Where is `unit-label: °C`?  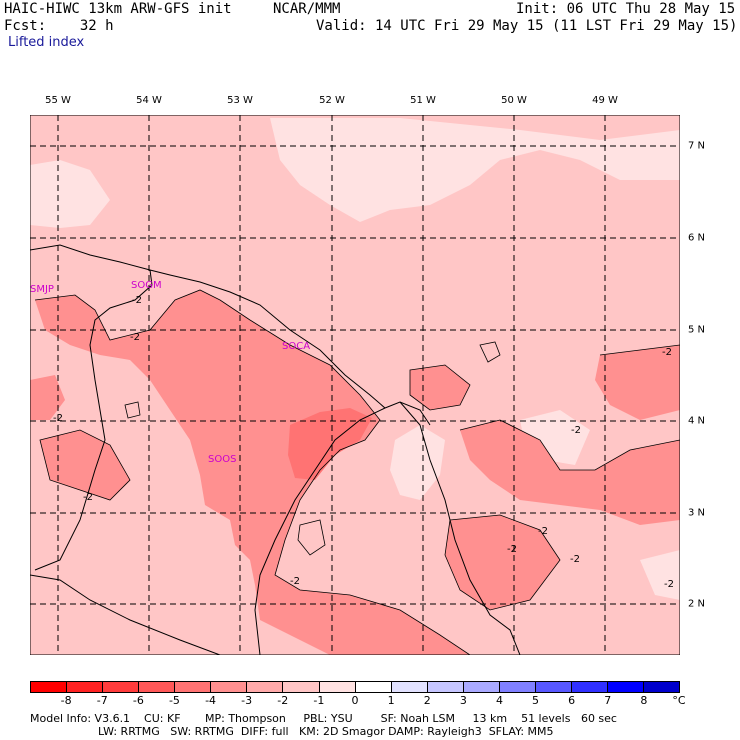 unit-label: °C is located at coordinates (679, 700).